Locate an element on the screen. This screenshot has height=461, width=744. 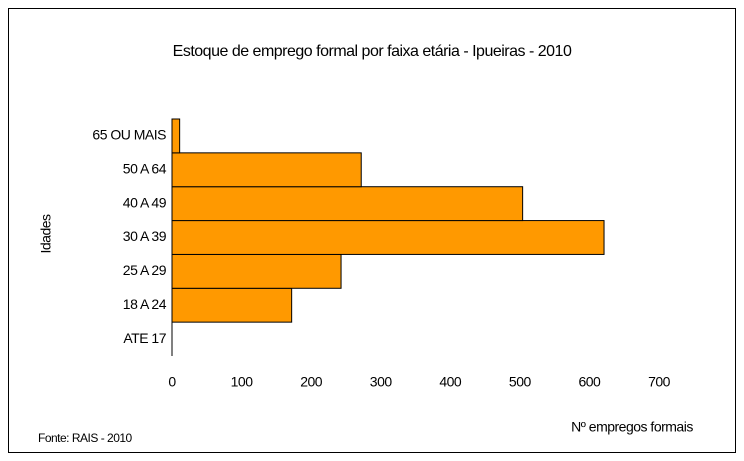
y-tick-label: 65 OU MAIS is located at coordinates (129, 135).